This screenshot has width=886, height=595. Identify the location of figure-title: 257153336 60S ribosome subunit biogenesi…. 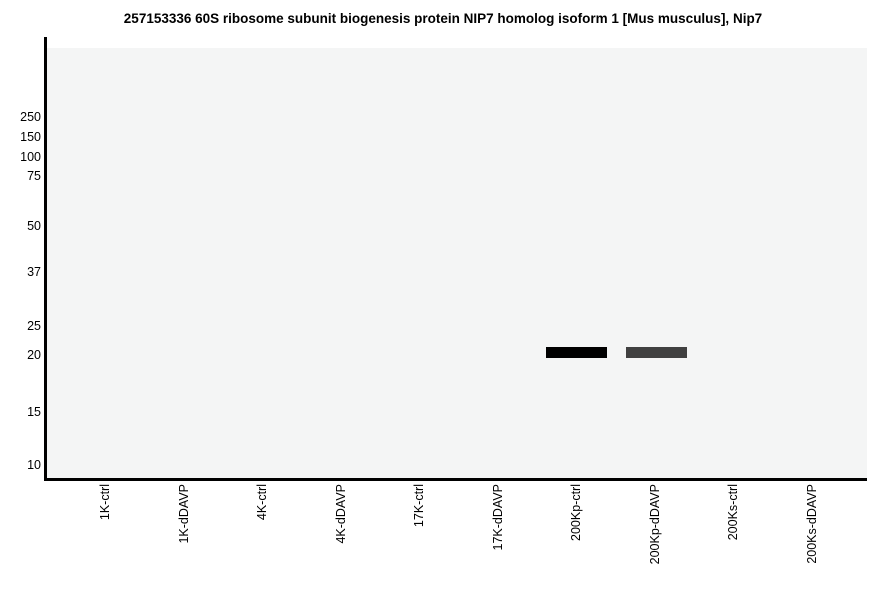
(443, 18).